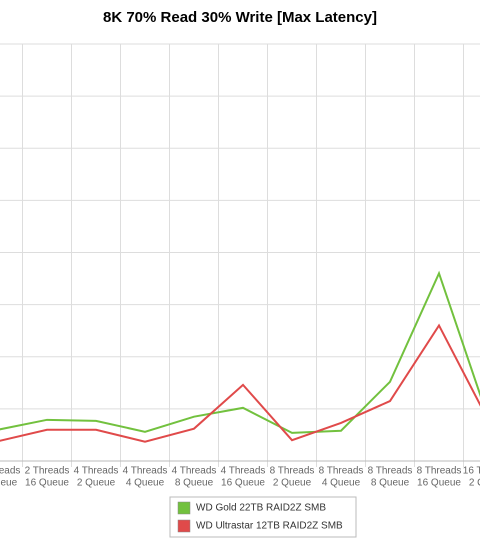 Image resolution: width=480 pixels, height=542 pixels. What do you see at coordinates (263, 517) in the screenshot?
I see `legend` at bounding box center [263, 517].